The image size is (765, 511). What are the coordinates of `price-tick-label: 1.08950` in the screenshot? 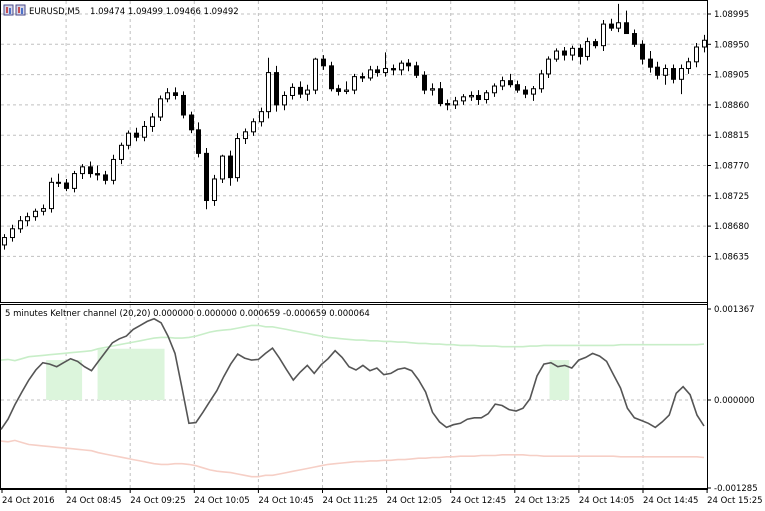 It's located at (731, 45).